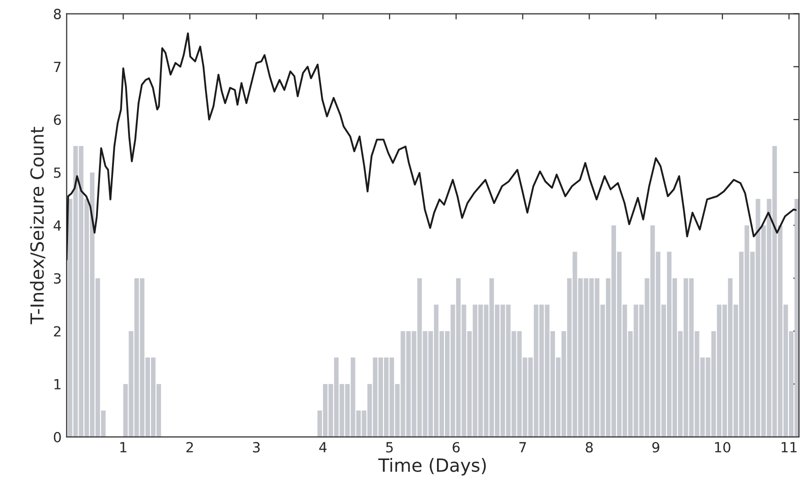 The height and width of the screenshot is (492, 803). I want to click on y-axis-title: T-Index/Seizure Count, so click(38, 225).